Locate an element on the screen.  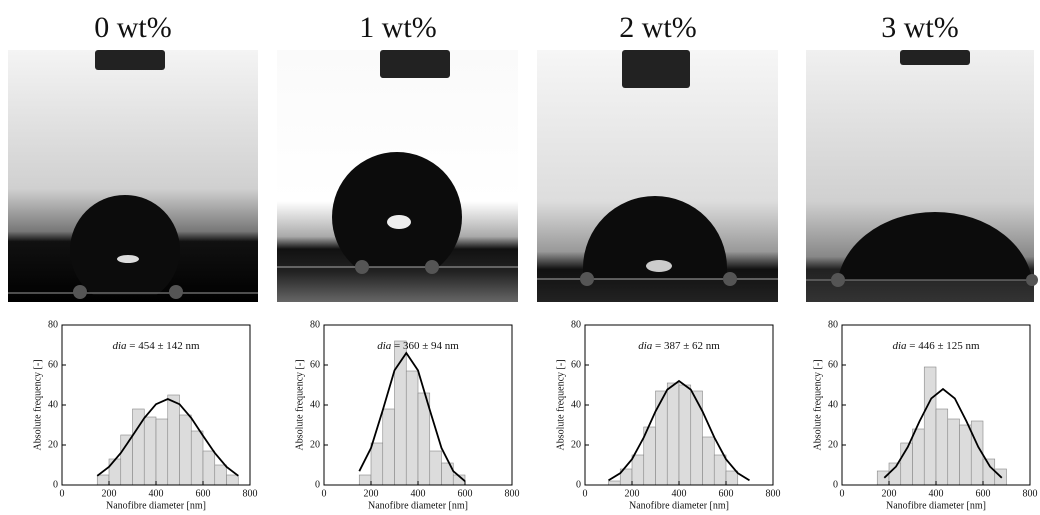
annotation-value: = 360 ± 94 nm is located at coordinates (426, 346).